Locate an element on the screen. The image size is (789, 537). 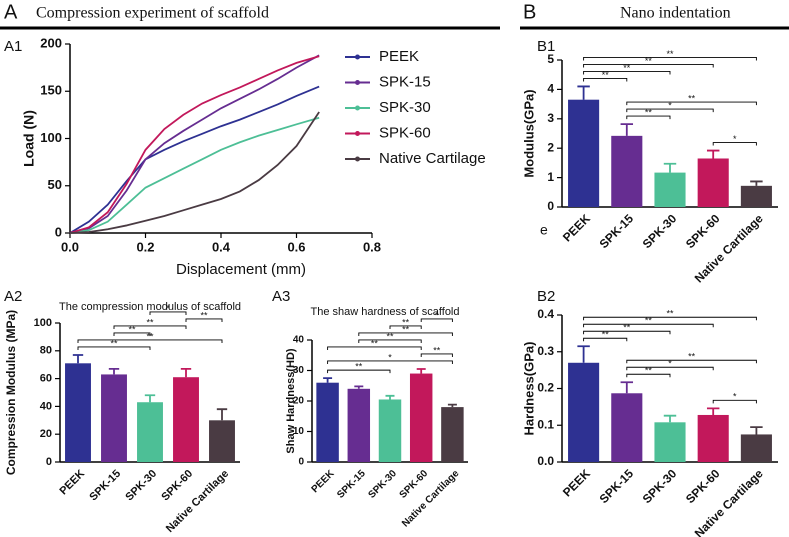
y-tick-label: 0.4 is located at coordinates (545, 314).